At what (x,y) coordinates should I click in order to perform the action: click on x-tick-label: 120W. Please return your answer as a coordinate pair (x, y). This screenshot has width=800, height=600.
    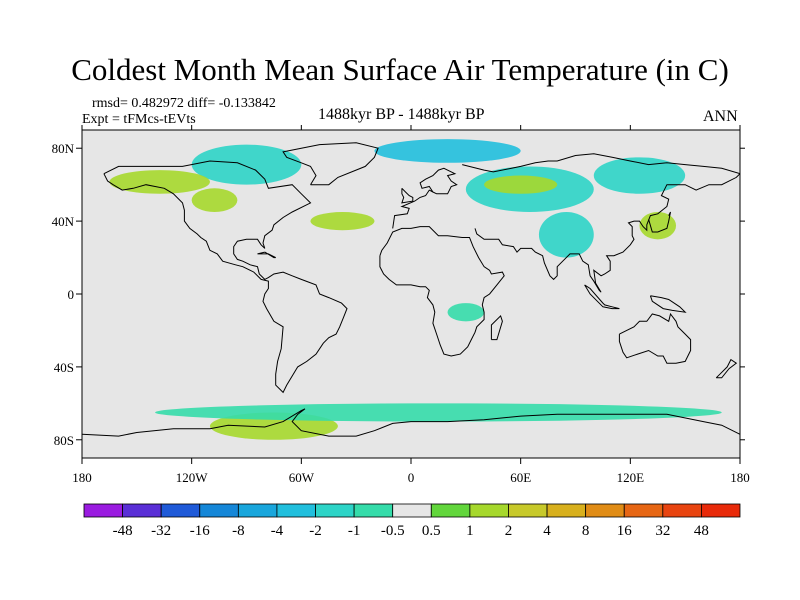
    Looking at the image, I should click on (192, 477).